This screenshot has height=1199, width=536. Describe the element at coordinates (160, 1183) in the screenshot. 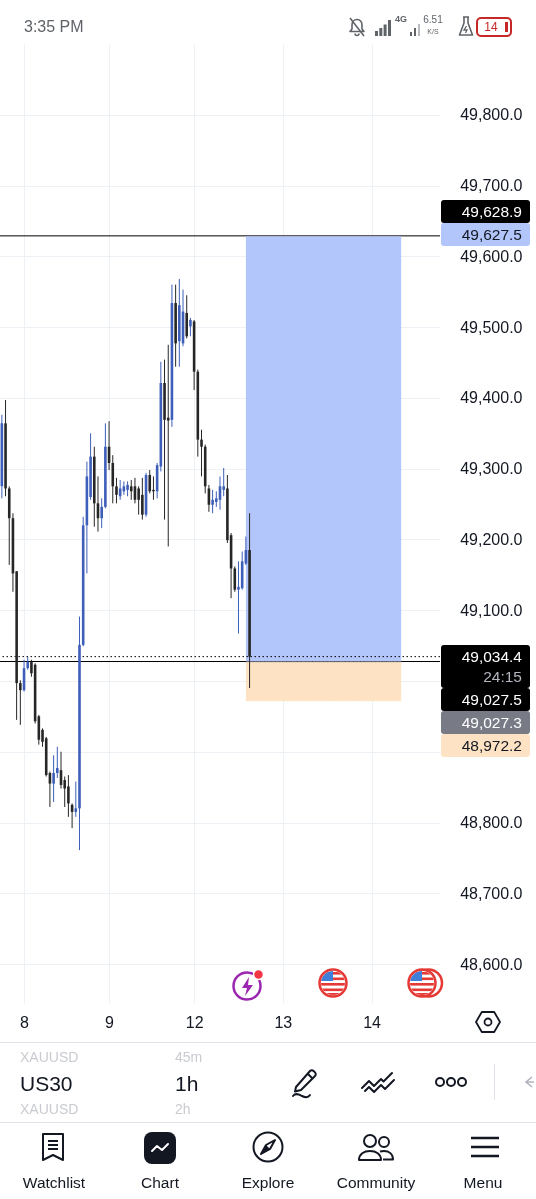

I see `text: Chart` at that location.